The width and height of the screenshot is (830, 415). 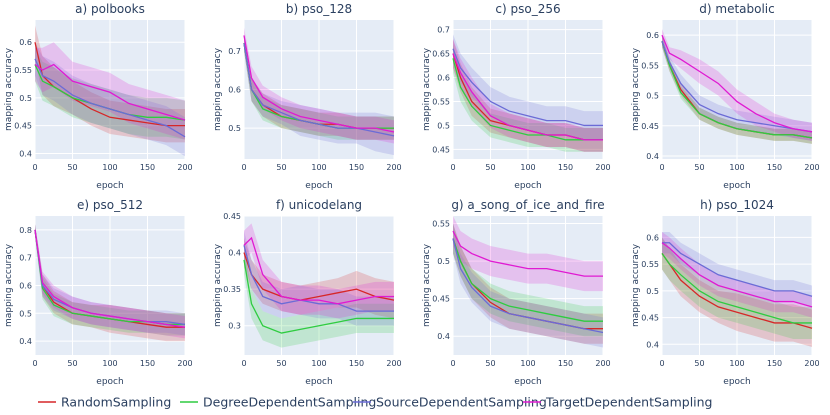 What do you see at coordinates (232, 289) in the screenshot?
I see `y-tick-label: 0.35` at bounding box center [232, 289].